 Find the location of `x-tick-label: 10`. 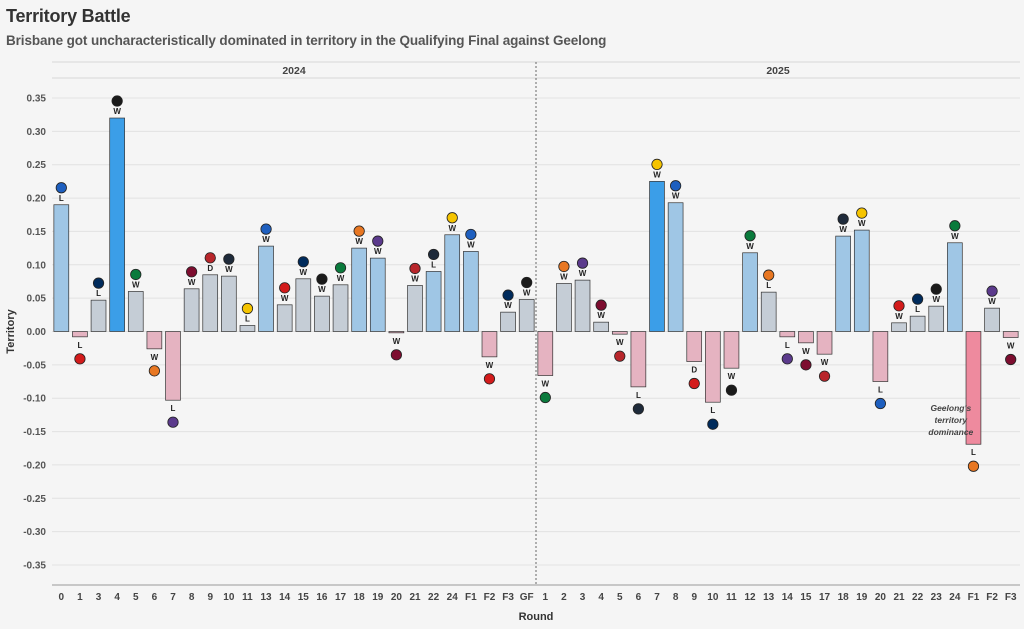

x-tick-label: 10 is located at coordinates (229, 597).